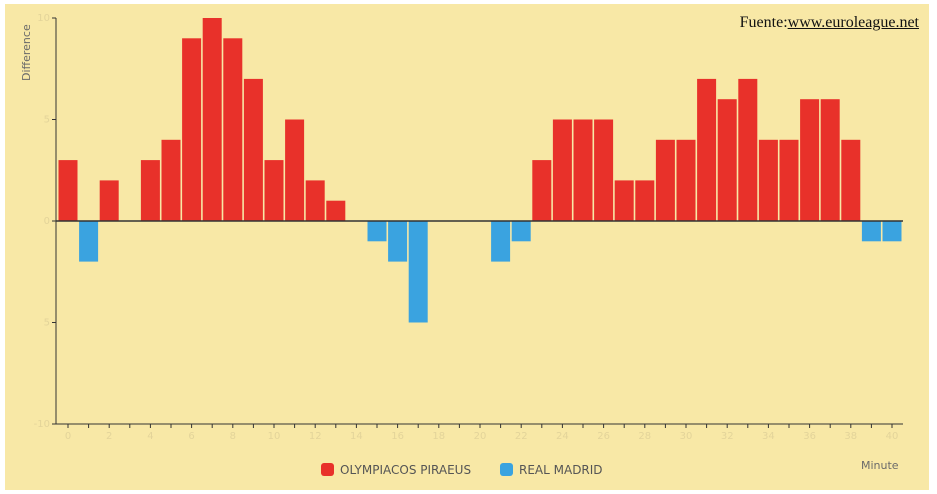 The height and width of the screenshot is (494, 937). What do you see at coordinates (809, 436) in the screenshot?
I see `x-tick-label: 36` at bounding box center [809, 436].